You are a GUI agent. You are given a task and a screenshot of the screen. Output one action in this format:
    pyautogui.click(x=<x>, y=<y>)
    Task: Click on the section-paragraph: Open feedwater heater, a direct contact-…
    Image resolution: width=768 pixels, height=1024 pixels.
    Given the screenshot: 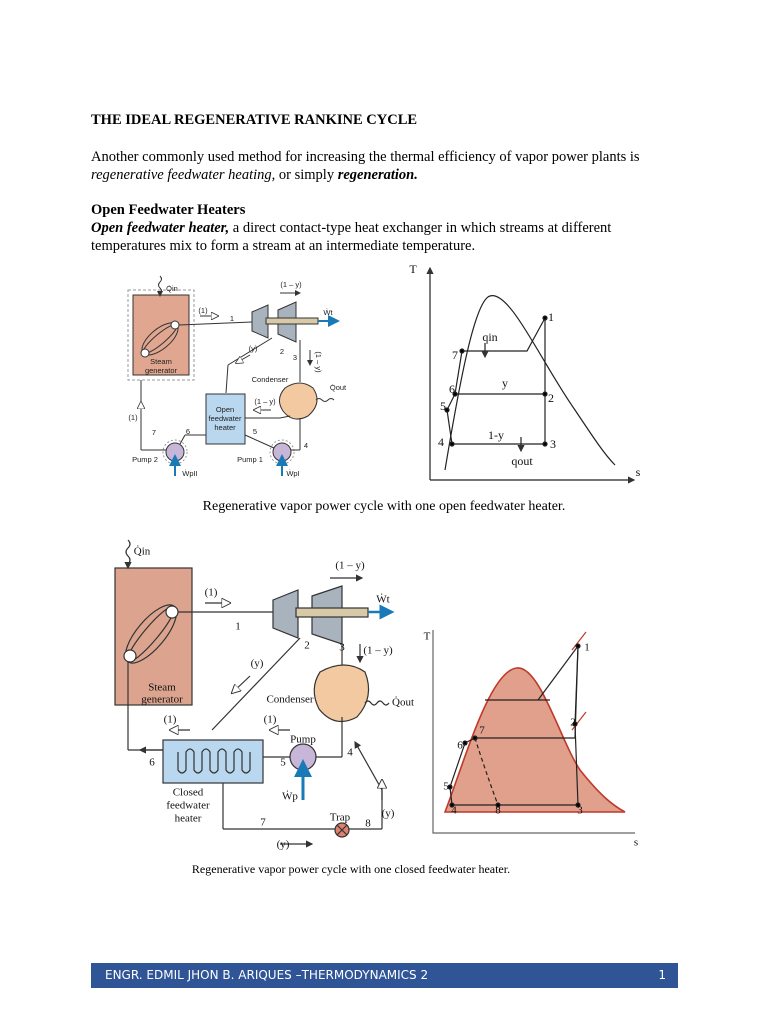 What is the action you would take?
    pyautogui.click(x=371, y=237)
    